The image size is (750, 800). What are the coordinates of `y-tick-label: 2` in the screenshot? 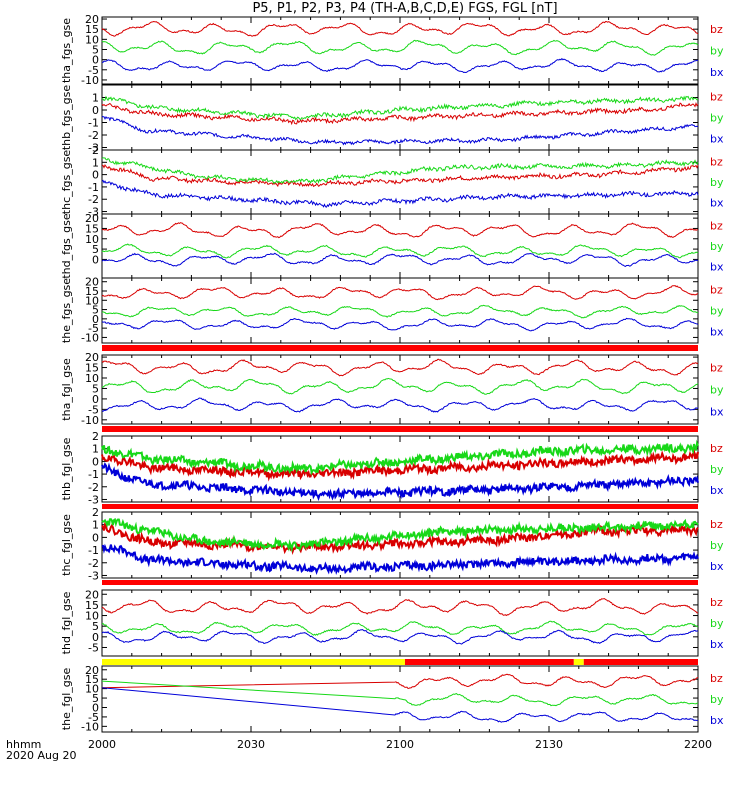 It's located at (95, 436).